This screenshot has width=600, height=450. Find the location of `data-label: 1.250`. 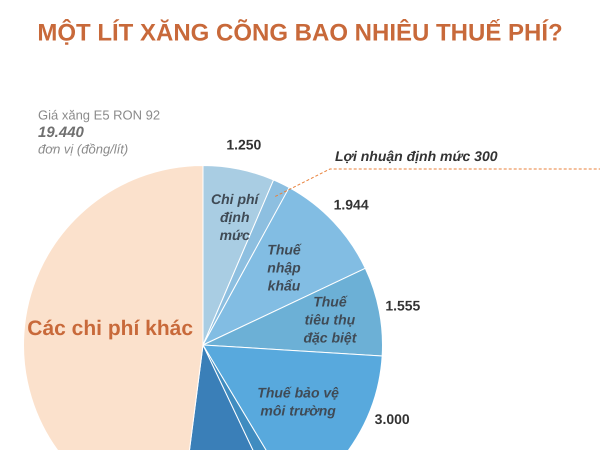

data-label: 1.250 is located at coordinates (244, 144).